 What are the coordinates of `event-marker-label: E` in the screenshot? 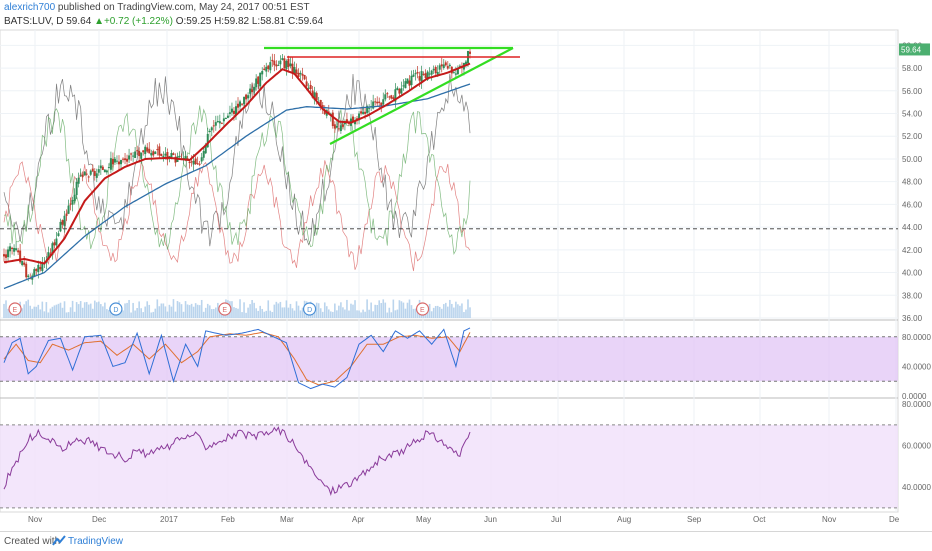 It's located at (15, 310).